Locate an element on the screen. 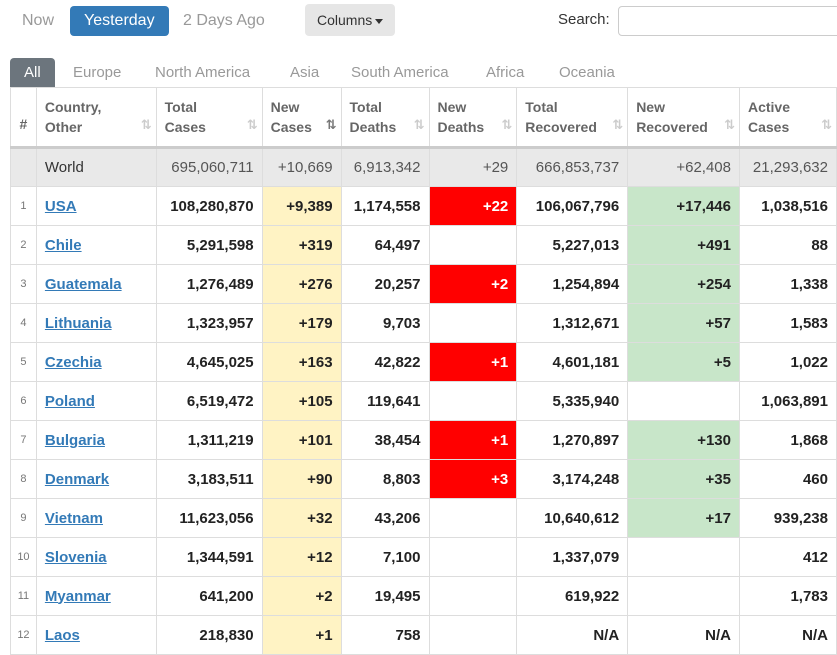  country-link: Bulgaria is located at coordinates (74, 440).